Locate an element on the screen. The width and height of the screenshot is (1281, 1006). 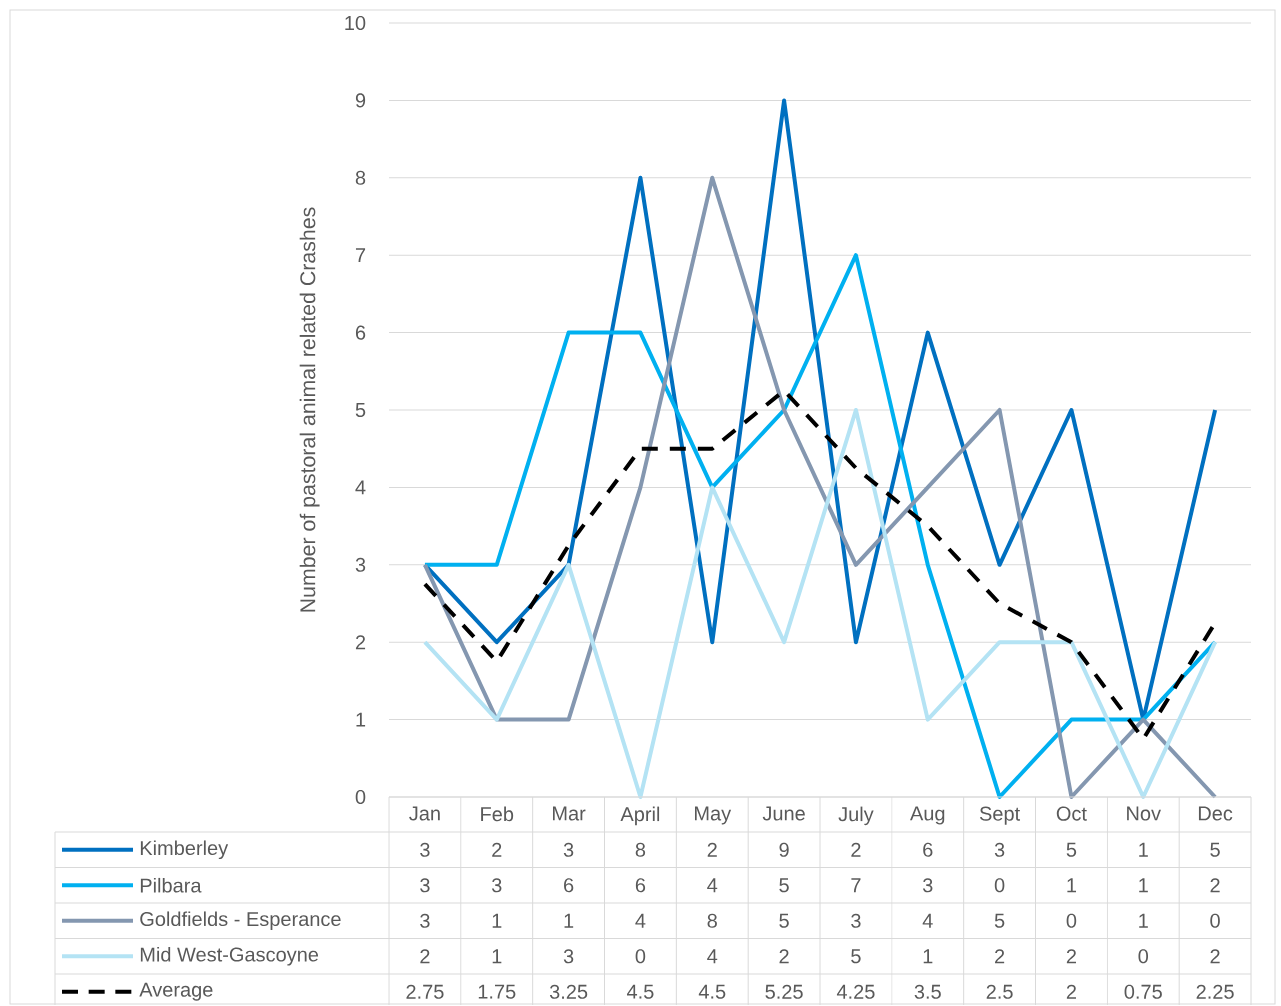
x-tick-label: Nov is located at coordinates (1144, 813).